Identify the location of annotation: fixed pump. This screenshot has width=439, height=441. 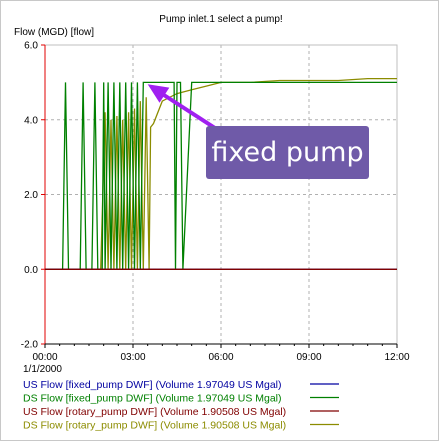
(258, 131).